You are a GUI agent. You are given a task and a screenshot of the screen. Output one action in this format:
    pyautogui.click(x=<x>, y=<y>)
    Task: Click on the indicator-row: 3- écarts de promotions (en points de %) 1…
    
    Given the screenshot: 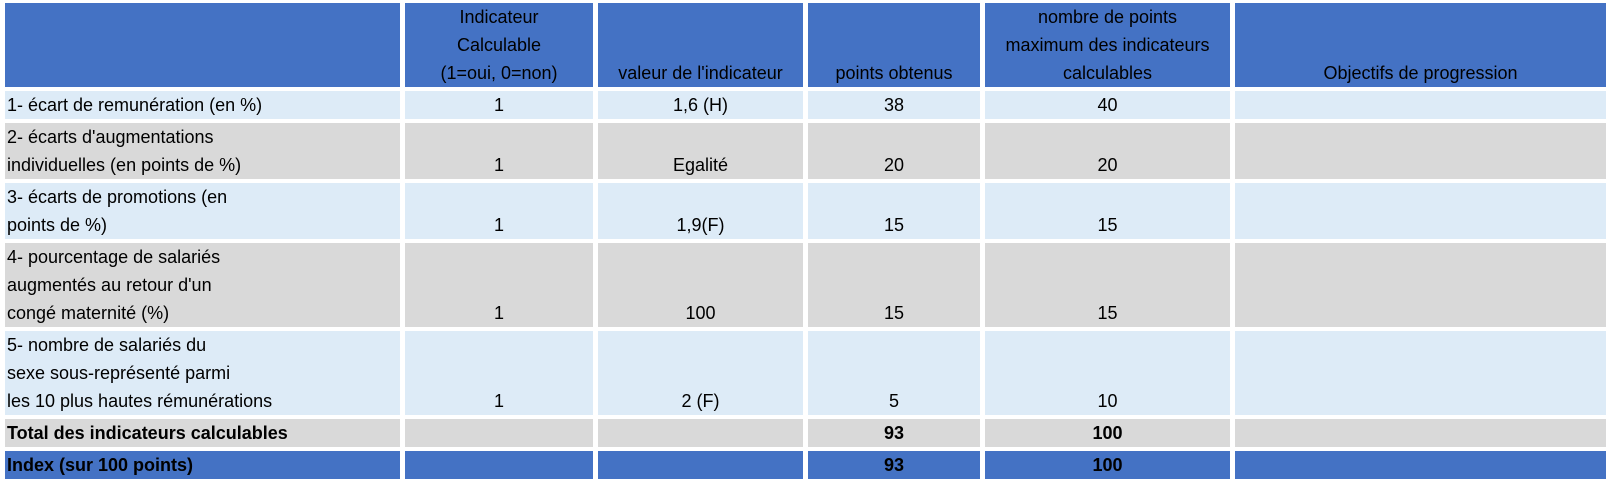 What is the action you would take?
    pyautogui.click(x=805, y=211)
    